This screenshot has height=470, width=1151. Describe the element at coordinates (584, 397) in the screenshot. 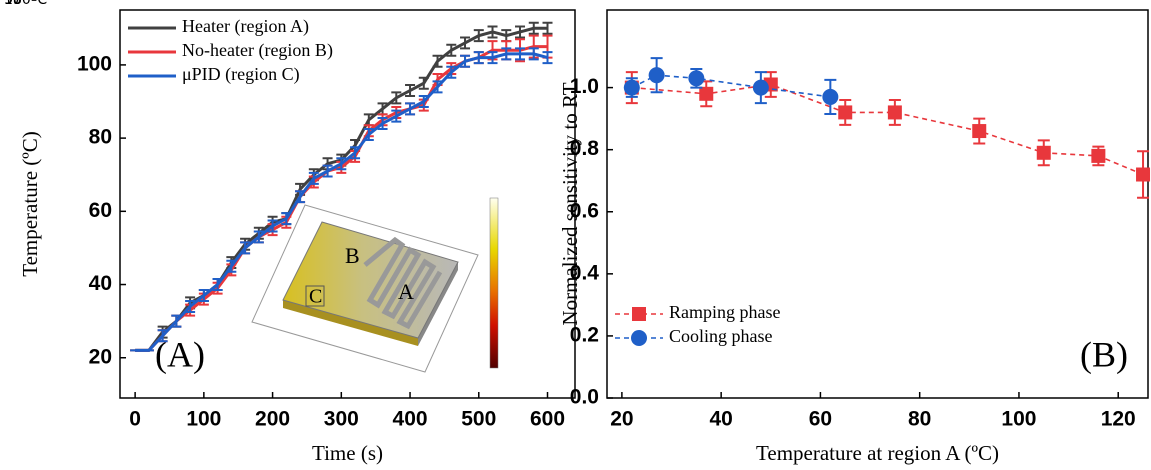

I see `y-tick-label: 0.0` at that location.